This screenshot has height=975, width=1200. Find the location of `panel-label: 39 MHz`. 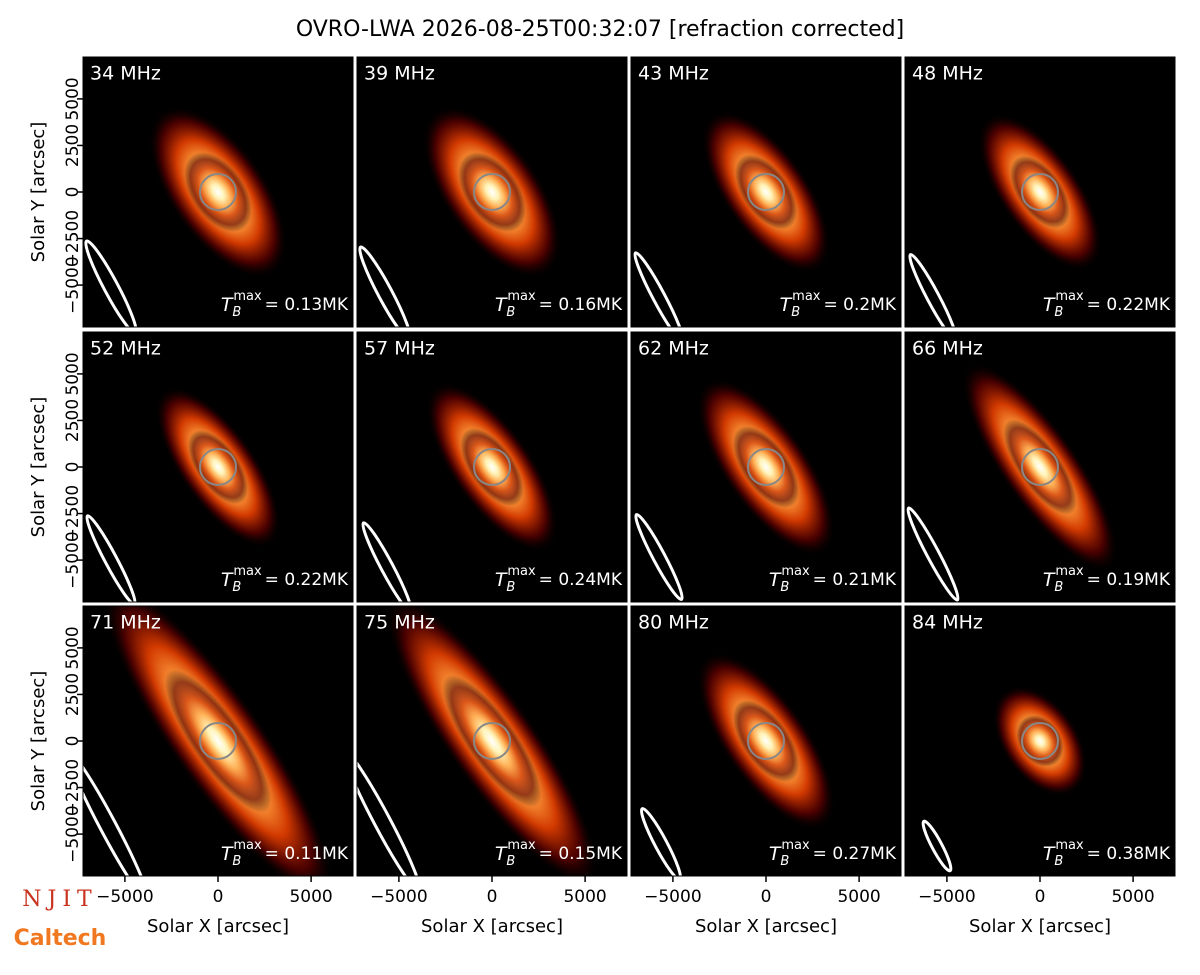

panel-label: 39 MHz is located at coordinates (399, 74).